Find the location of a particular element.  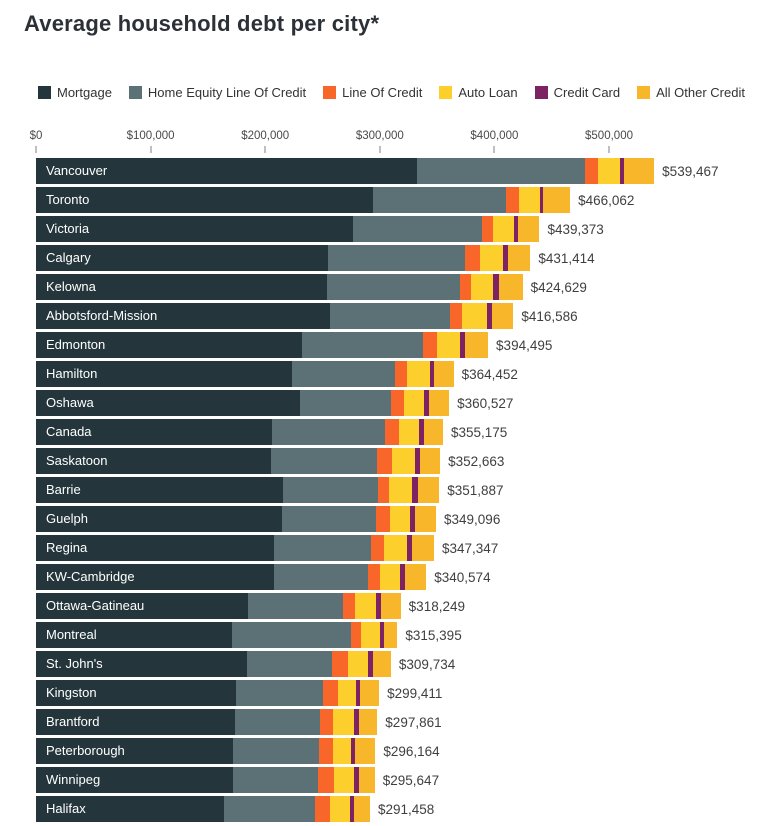

legend-label: All Other Credit is located at coordinates (700, 92).